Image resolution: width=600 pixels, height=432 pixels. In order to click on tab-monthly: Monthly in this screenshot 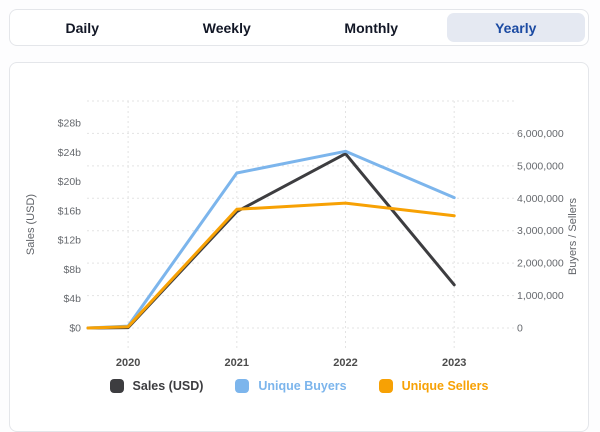, I will do `click(371, 27)`.